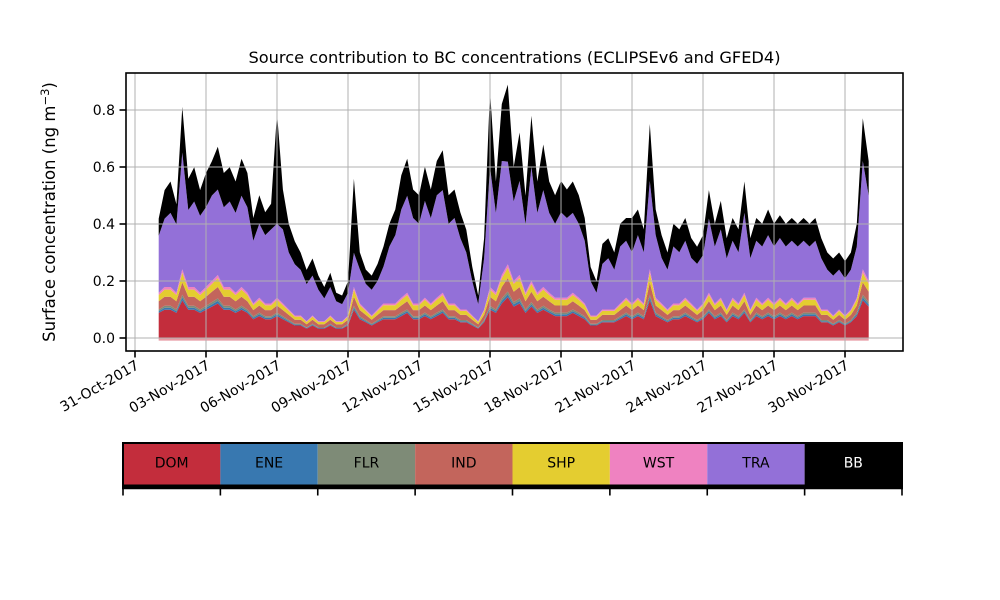 The image size is (1000, 600). I want to click on y-axis-label-superscript: −3, so click(45, 97).